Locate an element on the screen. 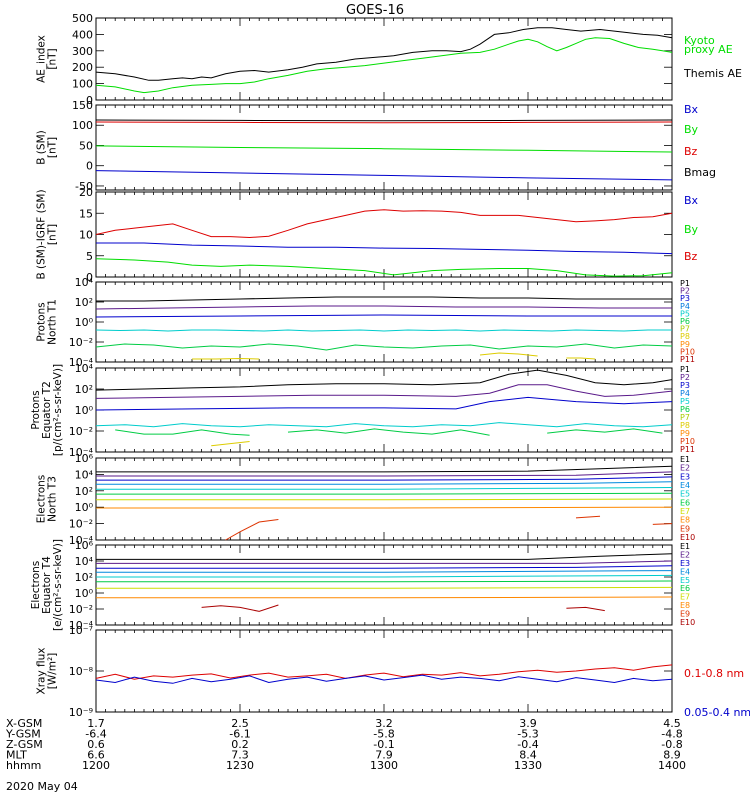 The height and width of the screenshot is (800, 750). y-axis-label: North T1 is located at coordinates (53, 322).